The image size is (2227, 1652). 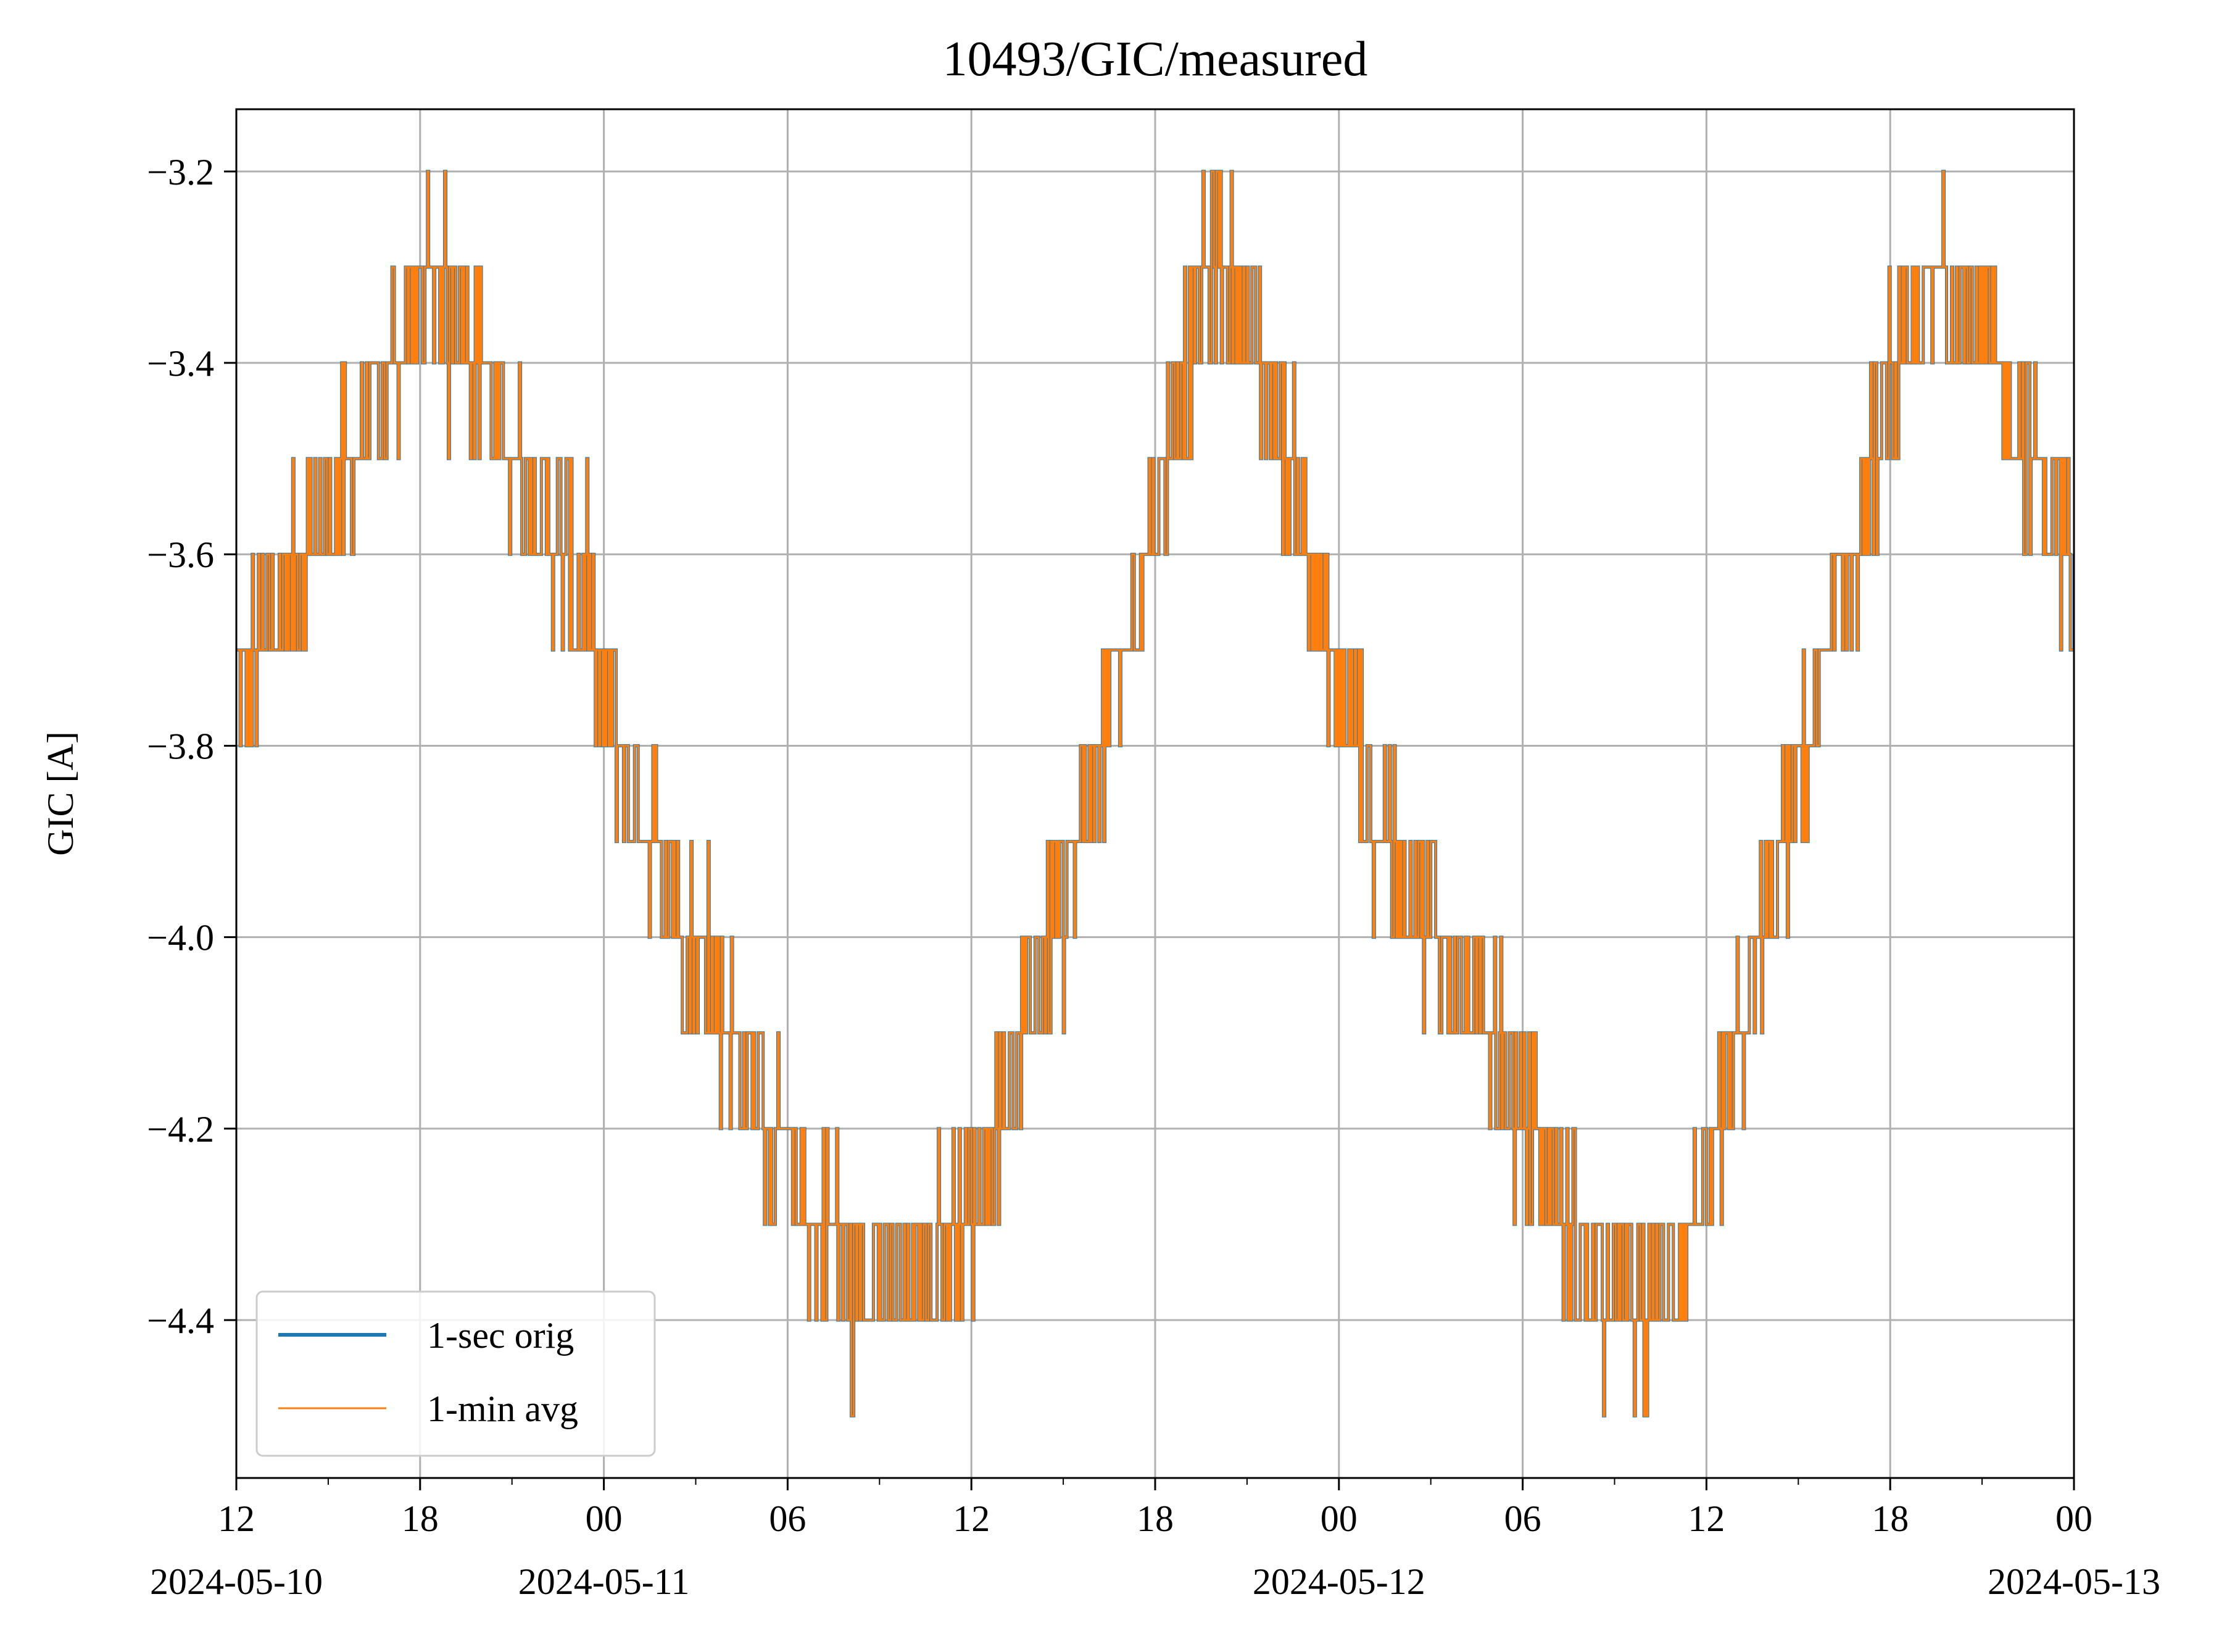 What do you see at coordinates (236, 1582) in the screenshot?
I see `x-date-label: 2024-05-10` at bounding box center [236, 1582].